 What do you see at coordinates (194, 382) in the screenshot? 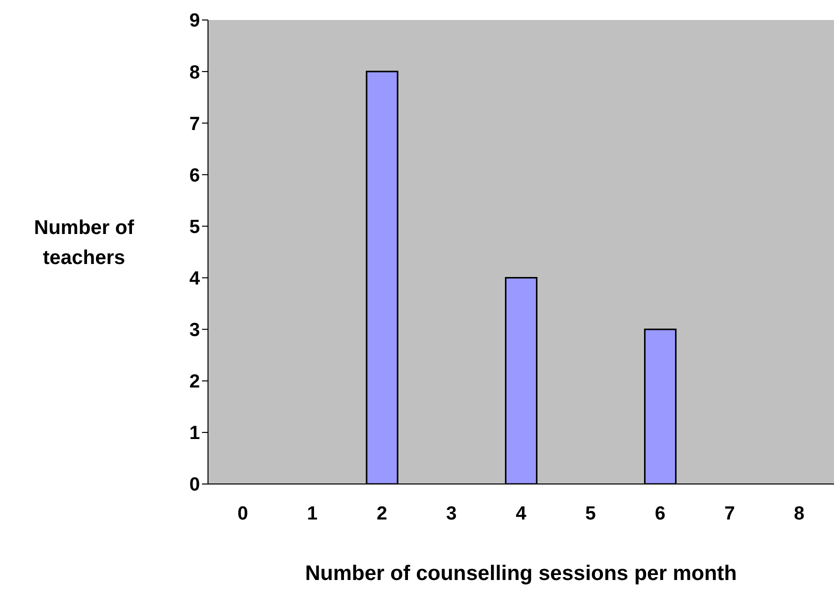
I see `y-tick-label: 2` at bounding box center [194, 382].